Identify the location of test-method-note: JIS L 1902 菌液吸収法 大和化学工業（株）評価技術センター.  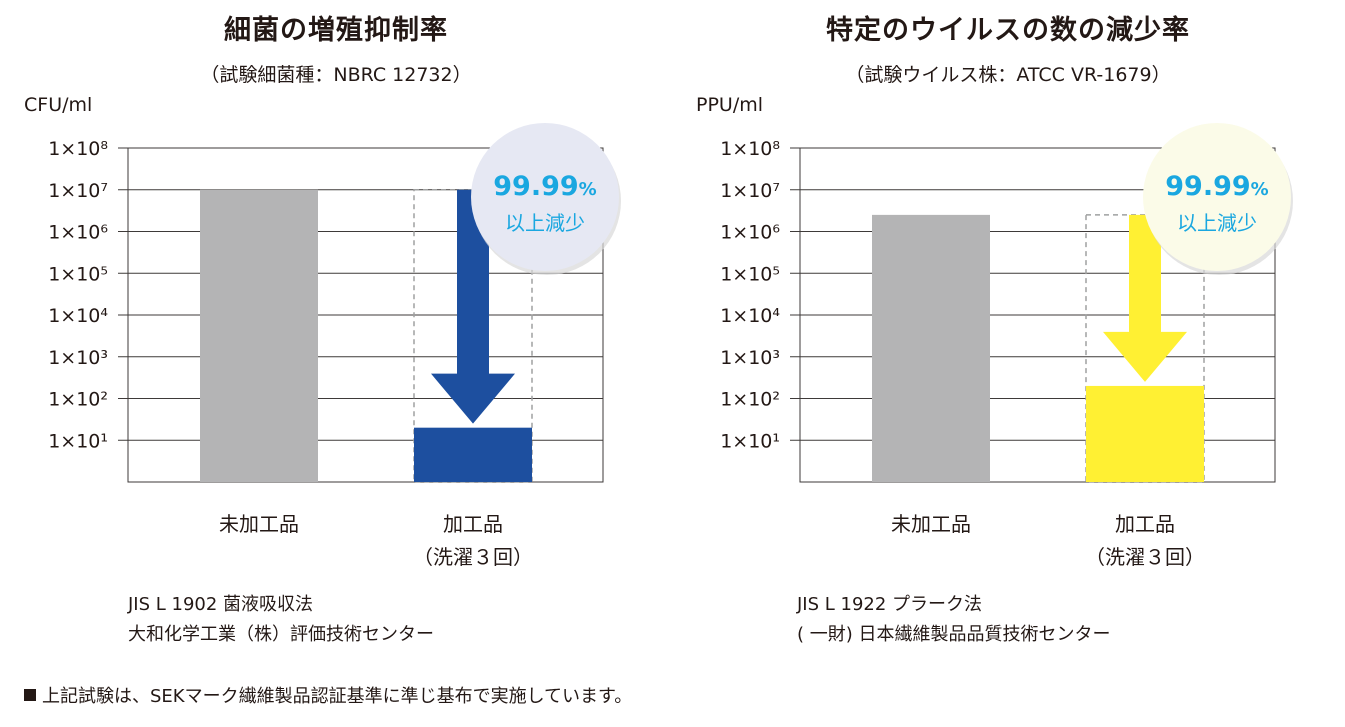
(281, 620).